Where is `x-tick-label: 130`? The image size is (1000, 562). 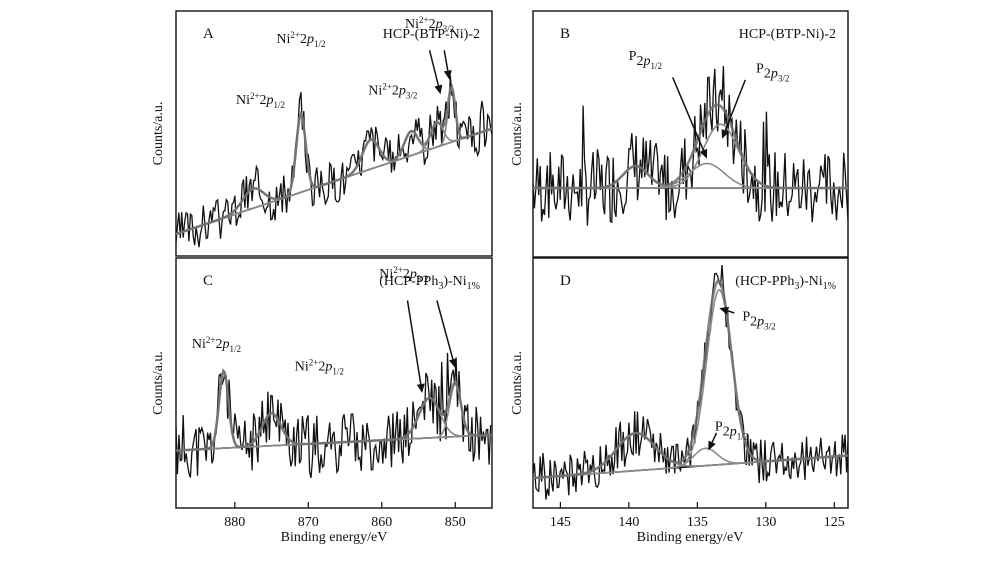
x-tick-label: 130 is located at coordinates (765, 522).